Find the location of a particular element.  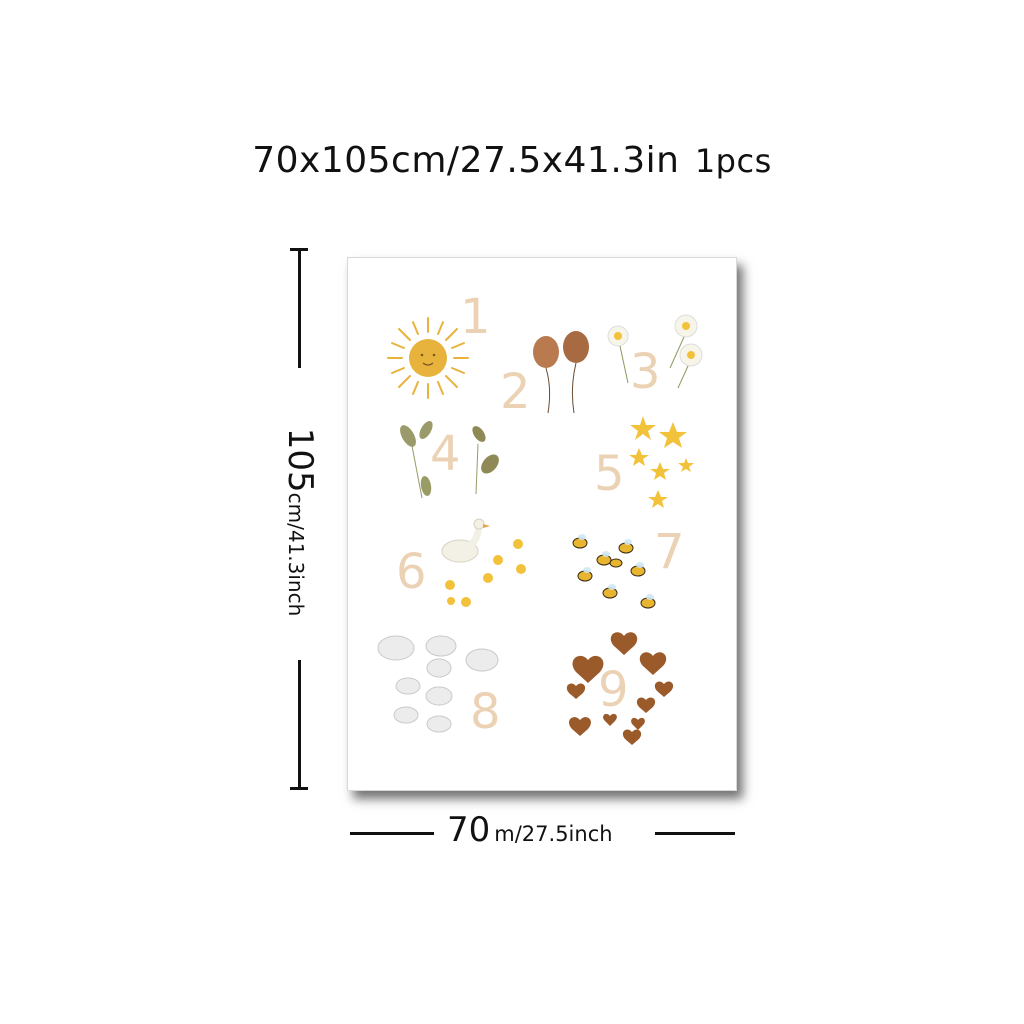

height-dimension-label: 105cm/41.3inch is located at coordinates (300, 522).